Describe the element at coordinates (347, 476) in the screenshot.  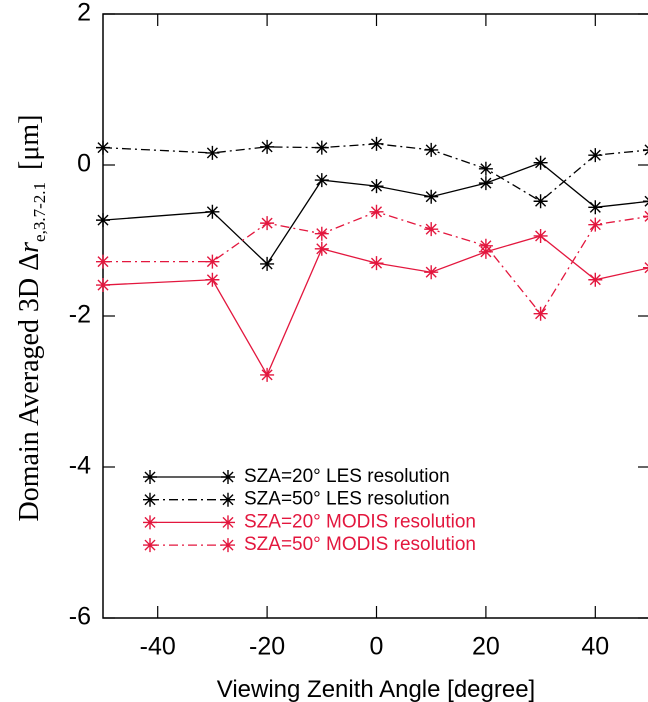
I see `legend-label: SZA=20° LES resolution` at that location.